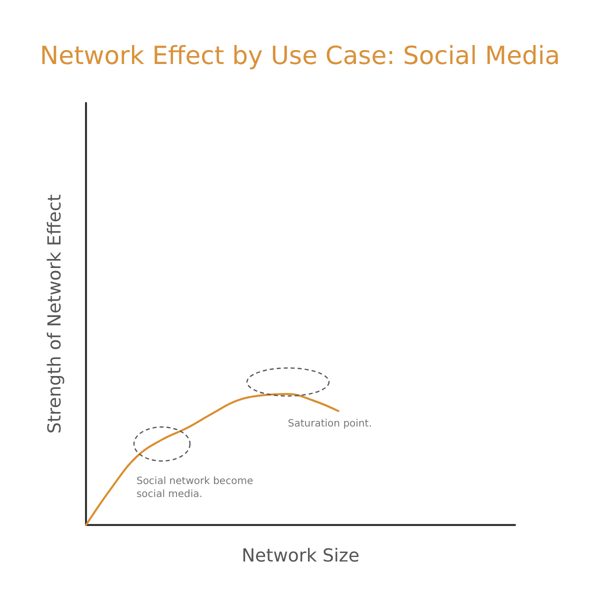 The width and height of the screenshot is (600, 600). I want to click on annotation: Social network become social media., so click(196, 488).